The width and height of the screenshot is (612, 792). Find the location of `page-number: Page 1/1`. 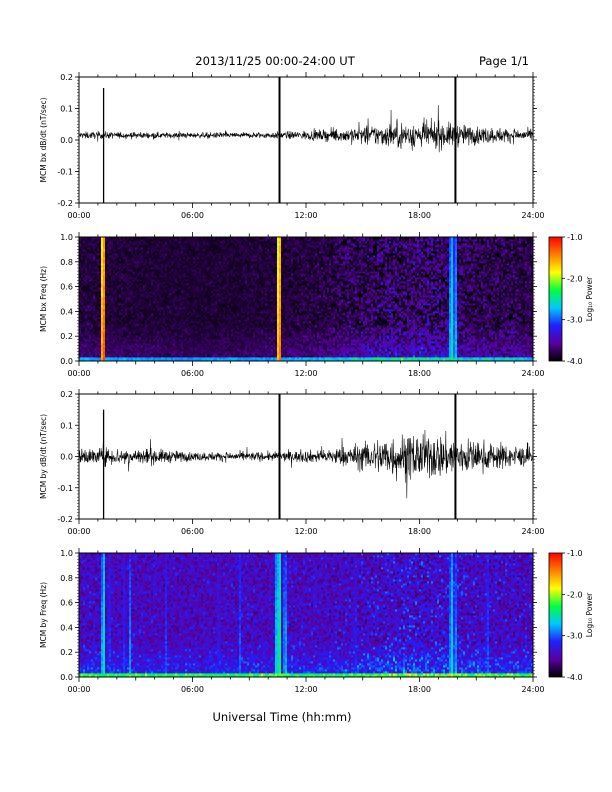

page-number: Page 1/1 is located at coordinates (504, 61).